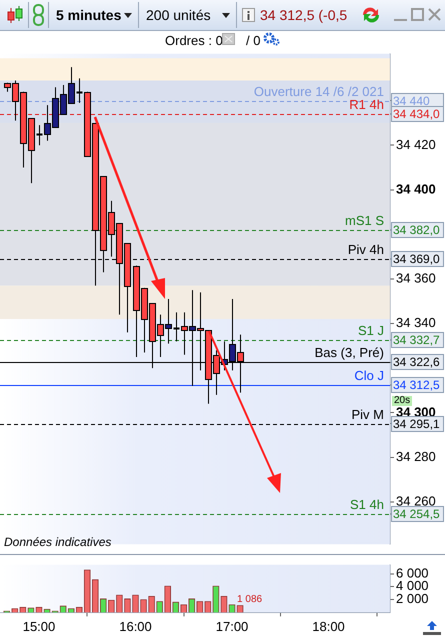  What do you see at coordinates (371, 330) in the screenshot?
I see `ref-line-label: S1 J` at bounding box center [371, 330].